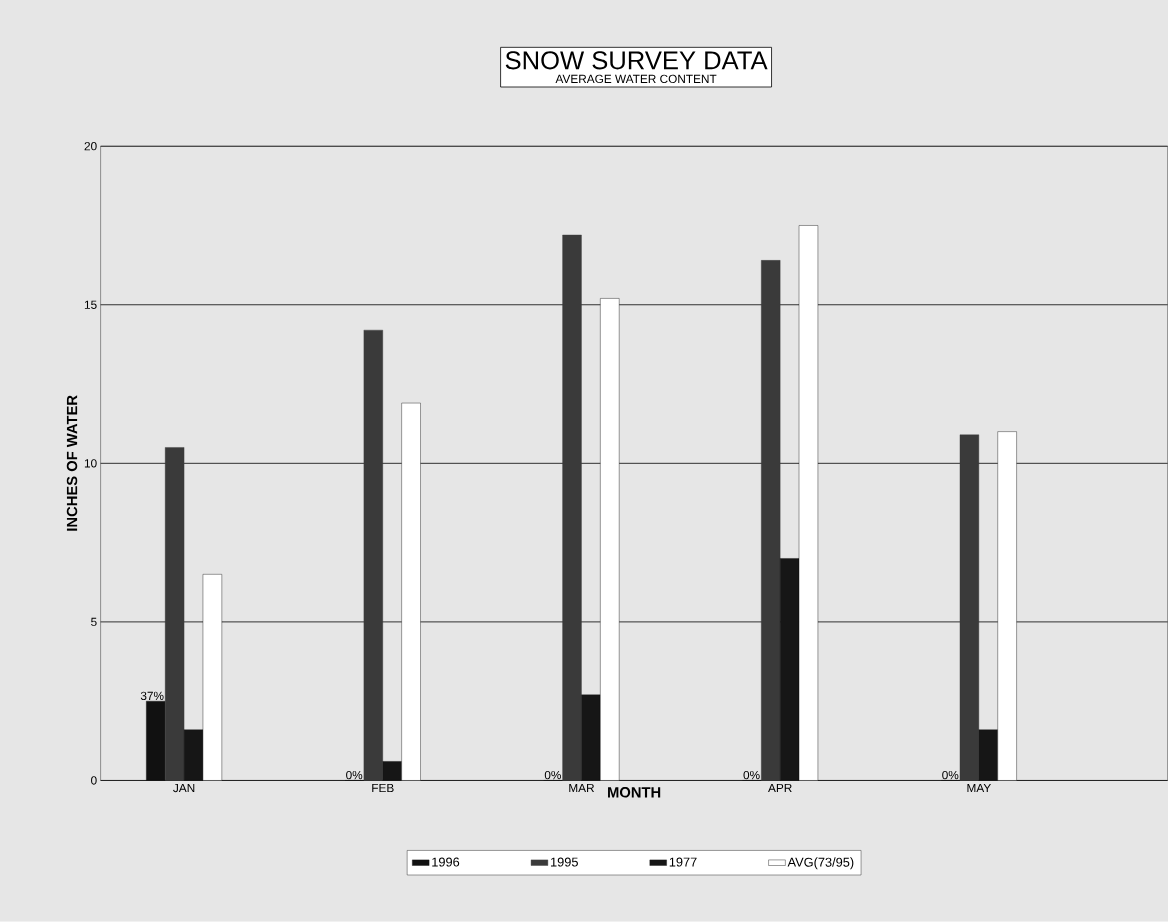 This screenshot has height=922, width=1168. Describe the element at coordinates (184, 788) in the screenshot. I see `x-tick-label: JAN` at that location.